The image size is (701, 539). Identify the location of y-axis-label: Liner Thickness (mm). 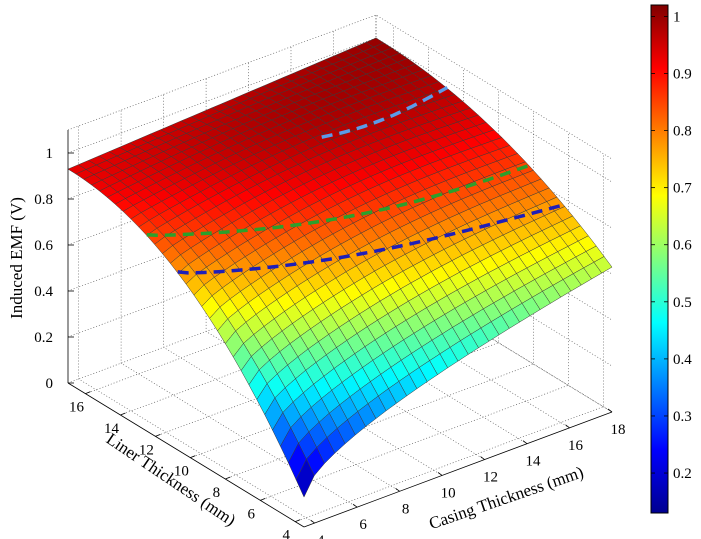
(171, 479).